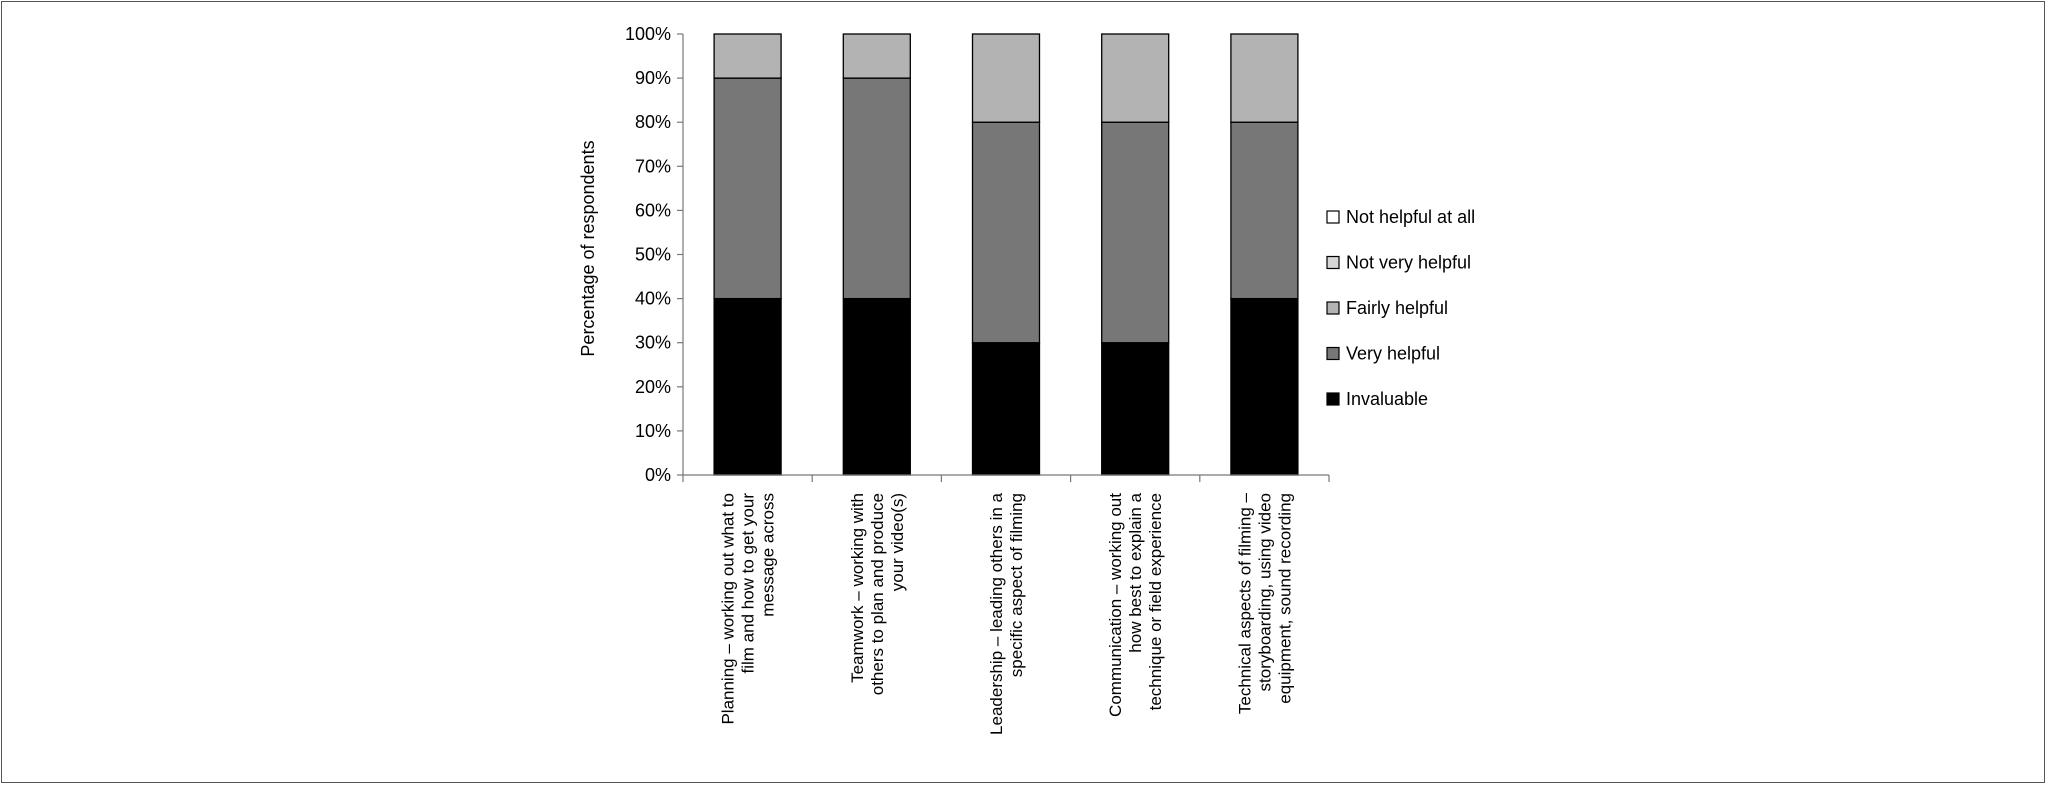 The height and width of the screenshot is (788, 2048). Describe the element at coordinates (748, 583) in the screenshot. I see `category-label-line: film and how to get your` at that location.